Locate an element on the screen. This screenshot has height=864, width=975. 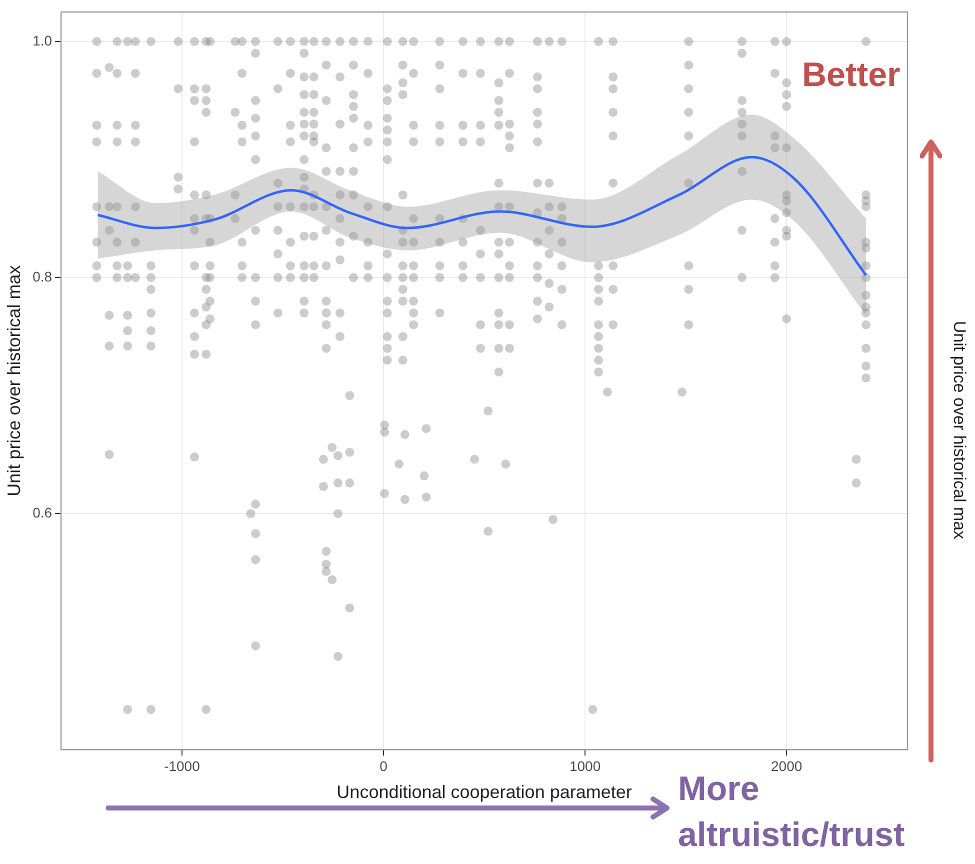
y-axis-title: Unit price over historical max is located at coordinates (14, 380).